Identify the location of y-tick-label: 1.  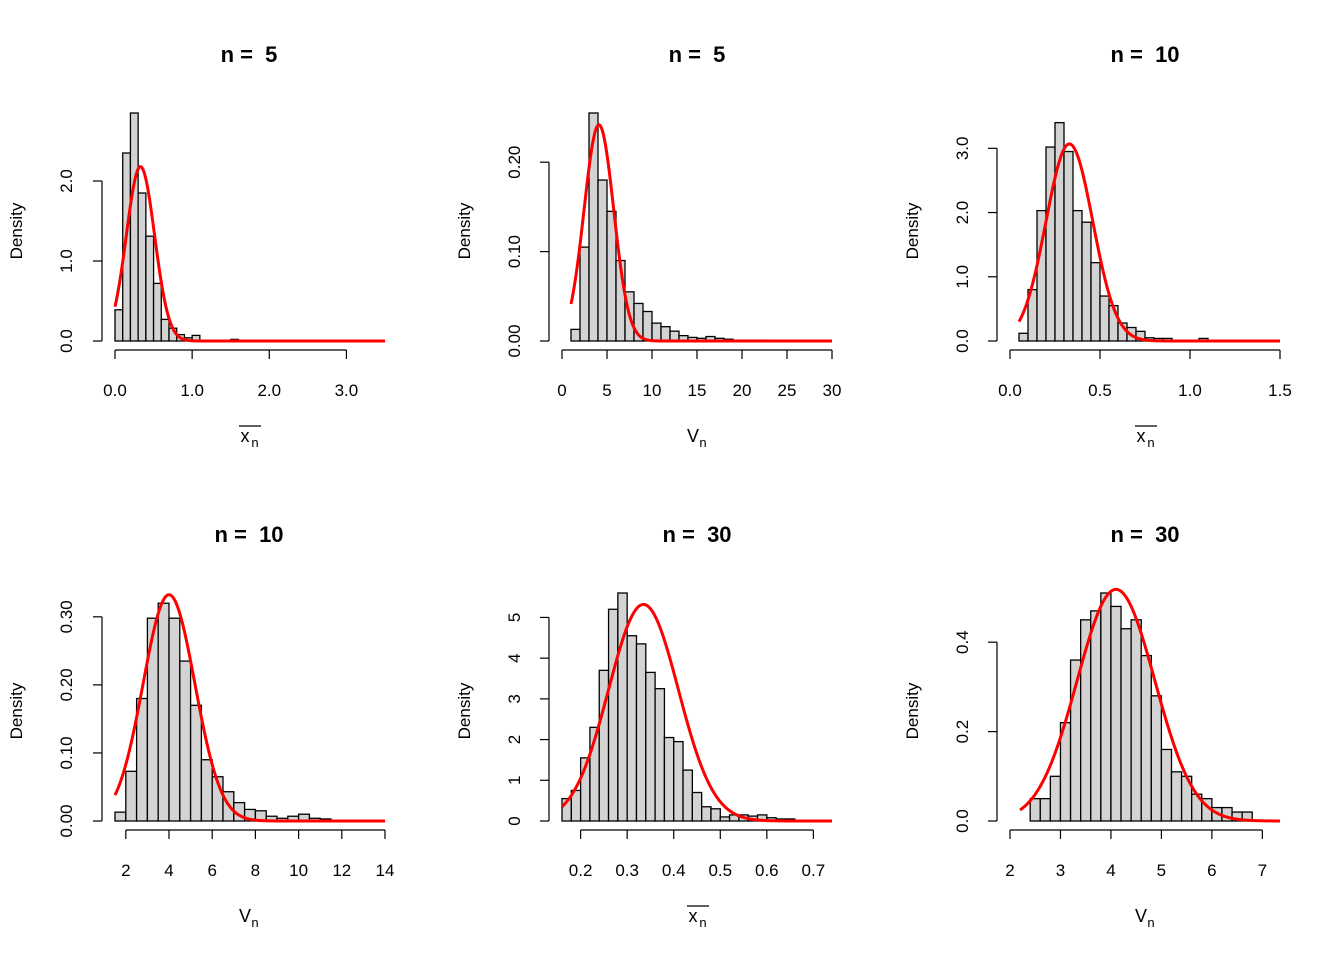
(514, 780).